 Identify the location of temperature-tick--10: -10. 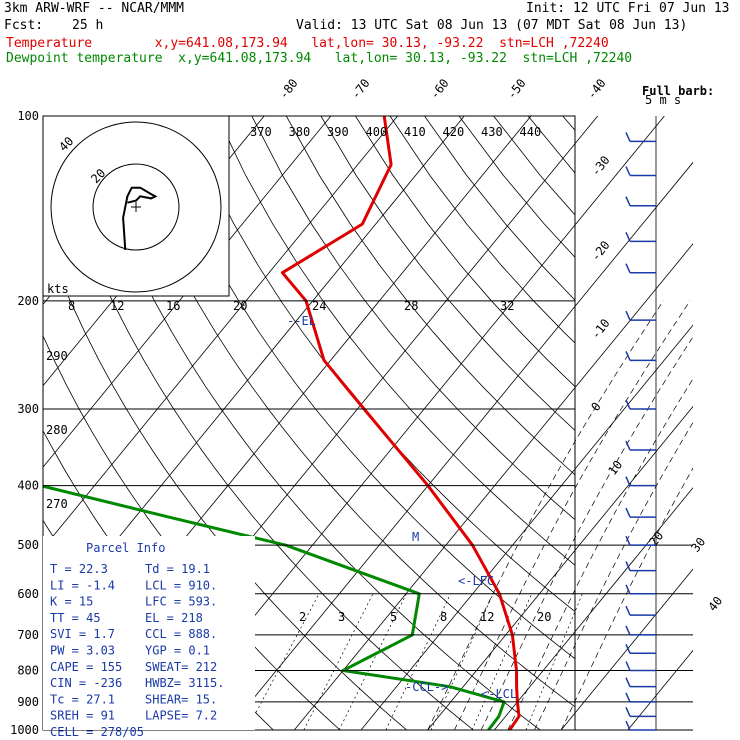
(600, 329).